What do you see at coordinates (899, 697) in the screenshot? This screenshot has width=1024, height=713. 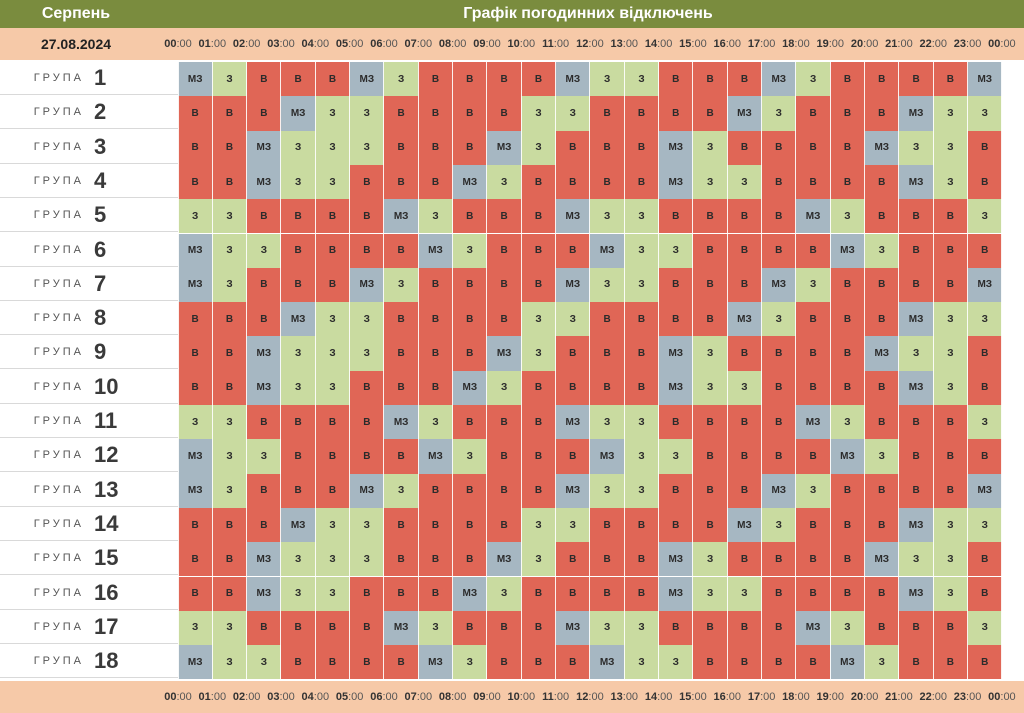 I see `bottom-time-label: 21:00` at bounding box center [899, 697].